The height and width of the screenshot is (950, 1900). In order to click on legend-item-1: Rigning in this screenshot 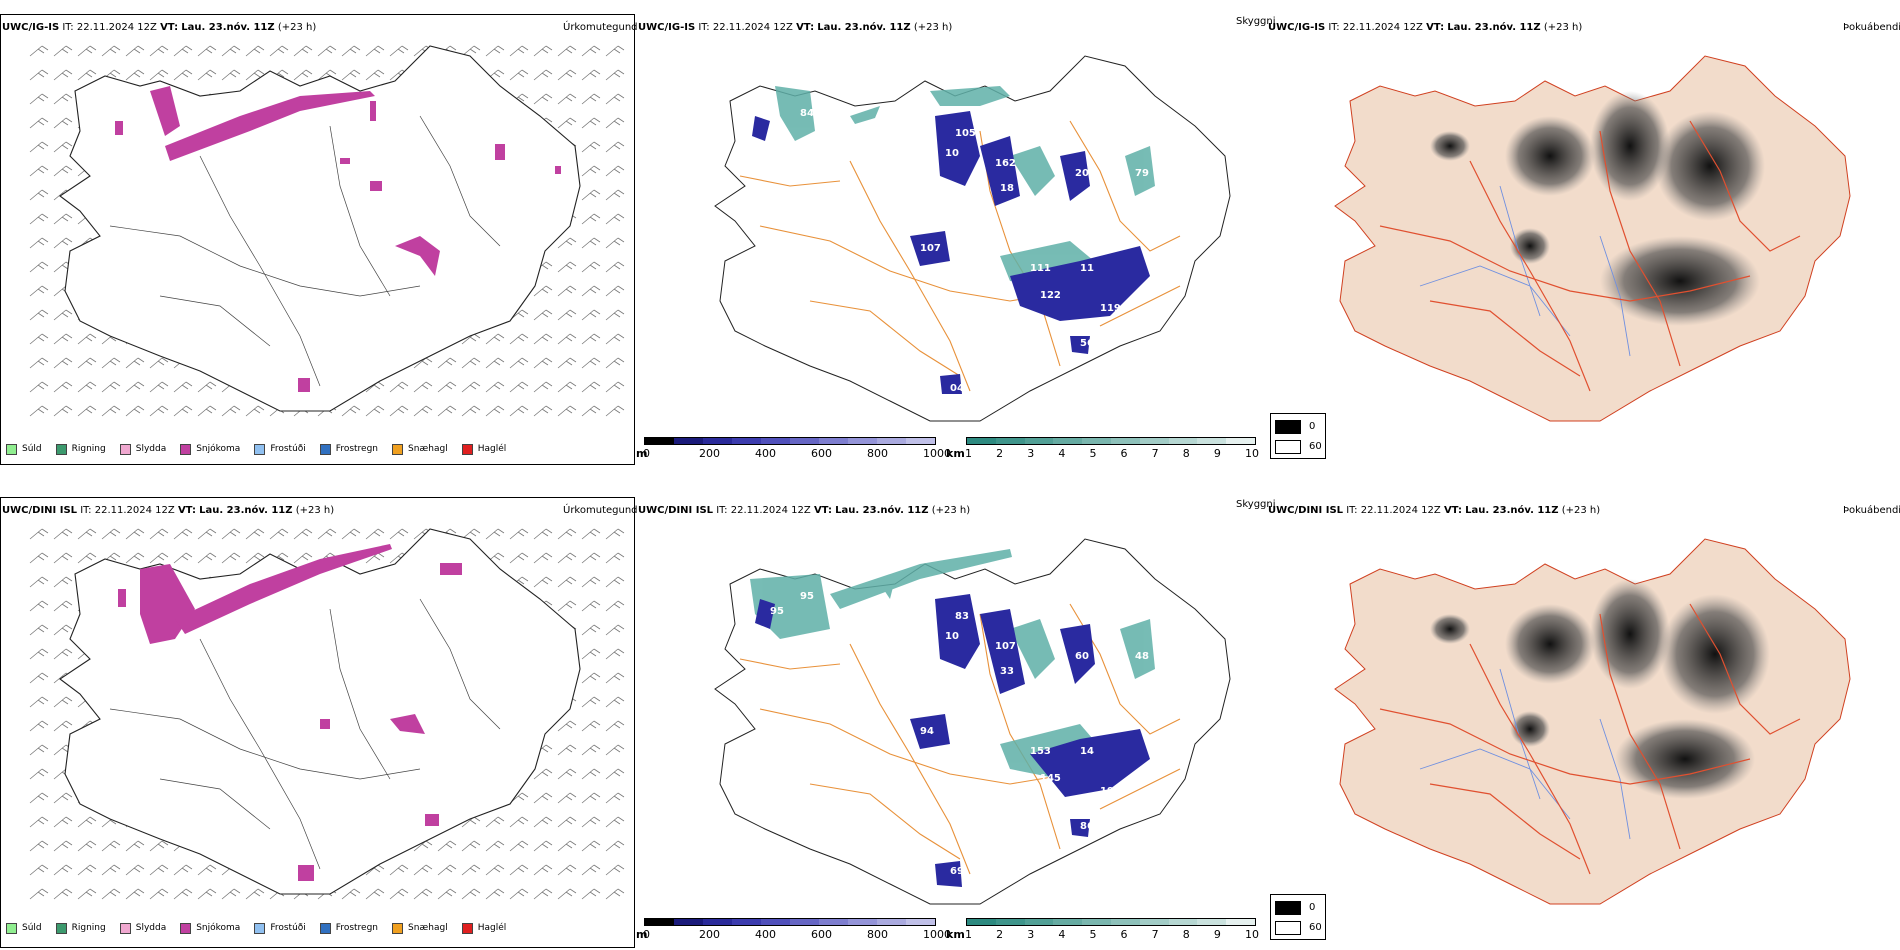, I will do `click(80, 449)`.